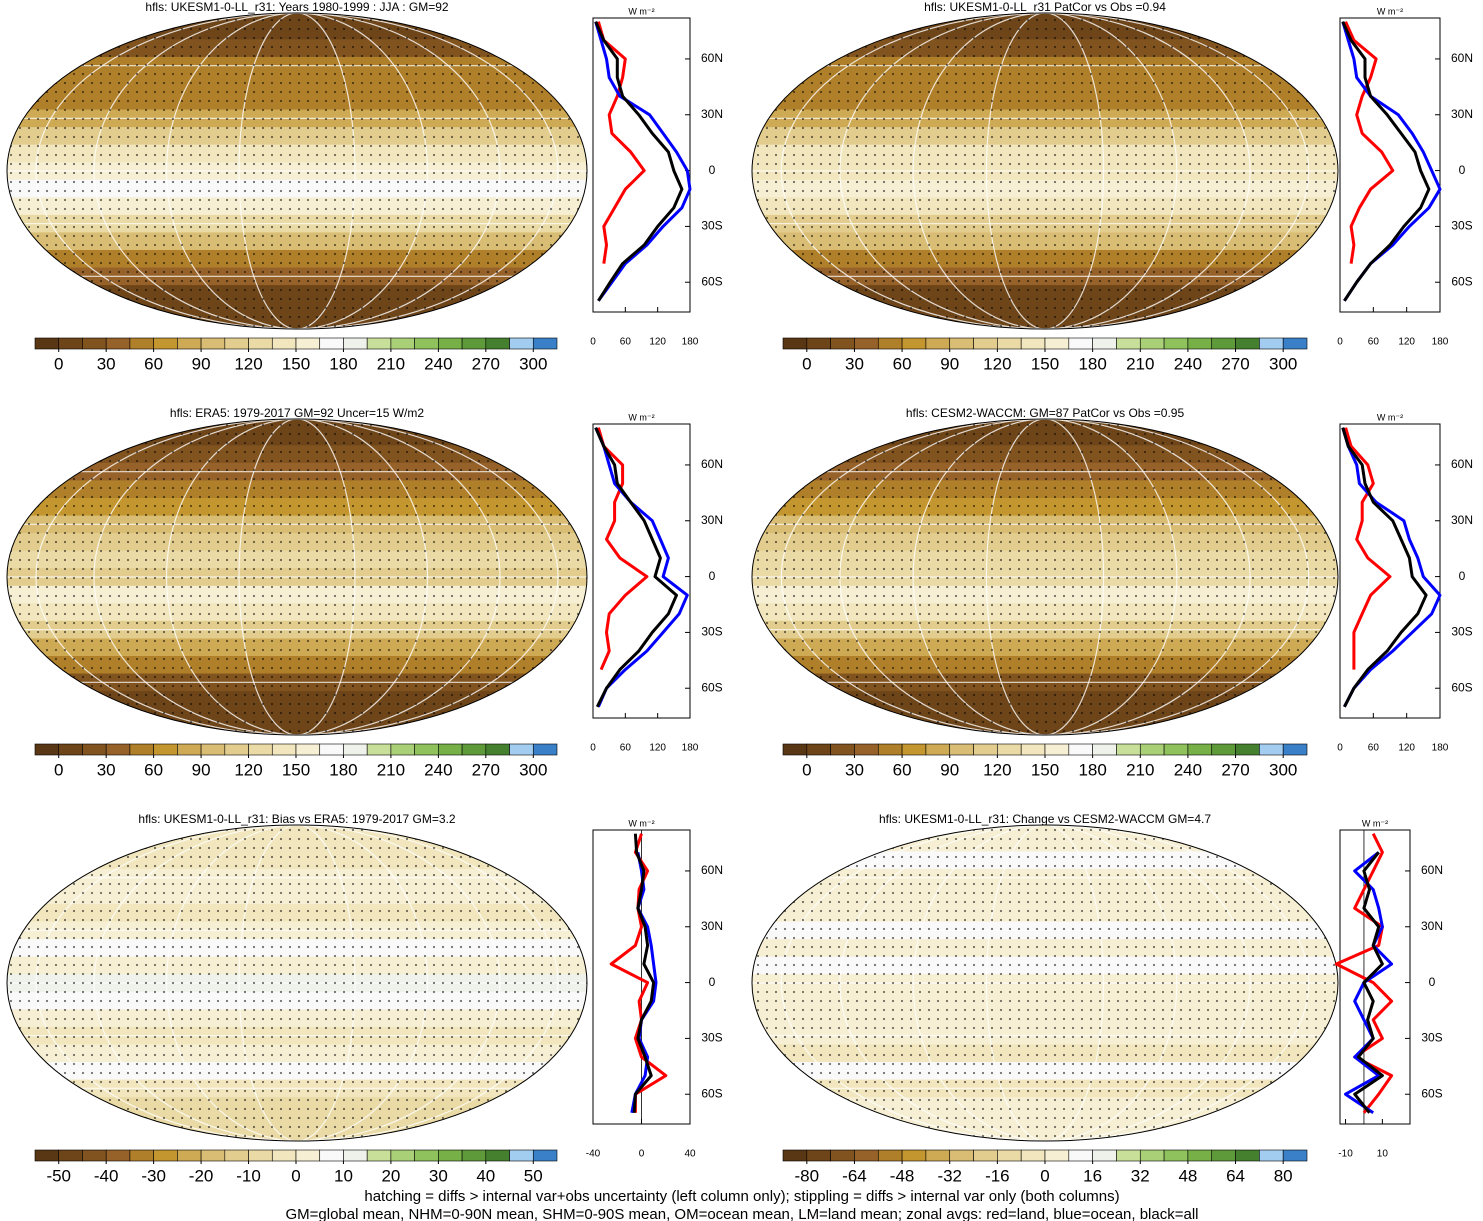 Image resolution: width=1483 pixels, height=1221 pixels. Describe the element at coordinates (248, 1175) in the screenshot. I see `colorbar-label: -10` at that location.